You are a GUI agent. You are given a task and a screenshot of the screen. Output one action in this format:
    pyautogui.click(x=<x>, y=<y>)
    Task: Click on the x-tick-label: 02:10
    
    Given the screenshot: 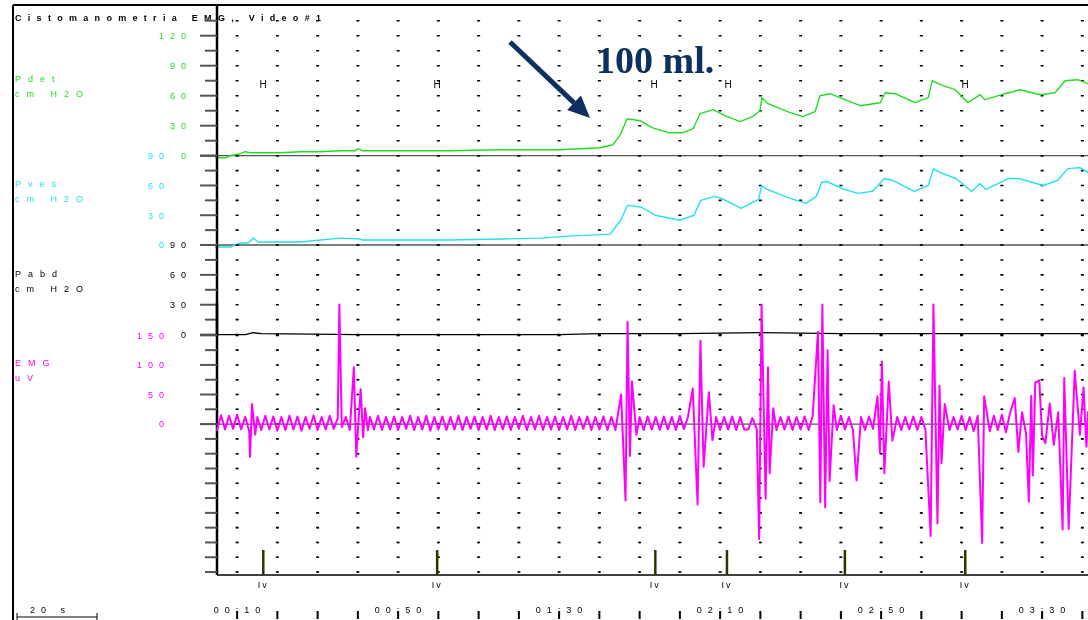 What is the action you would take?
    pyautogui.click(x=723, y=610)
    